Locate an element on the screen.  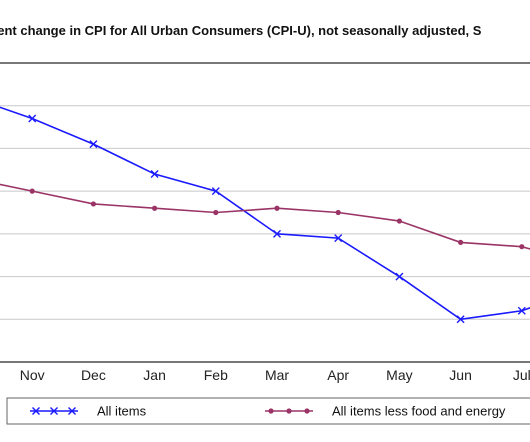
legend-items: All items All items less food and energy is located at coordinates (268, 411).